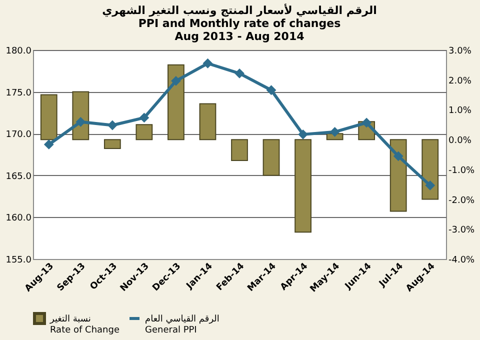 This screenshot has height=340, width=480. What do you see at coordinates (460, 111) in the screenshot?
I see `y2-tick-label: 1.0%` at bounding box center [460, 111].